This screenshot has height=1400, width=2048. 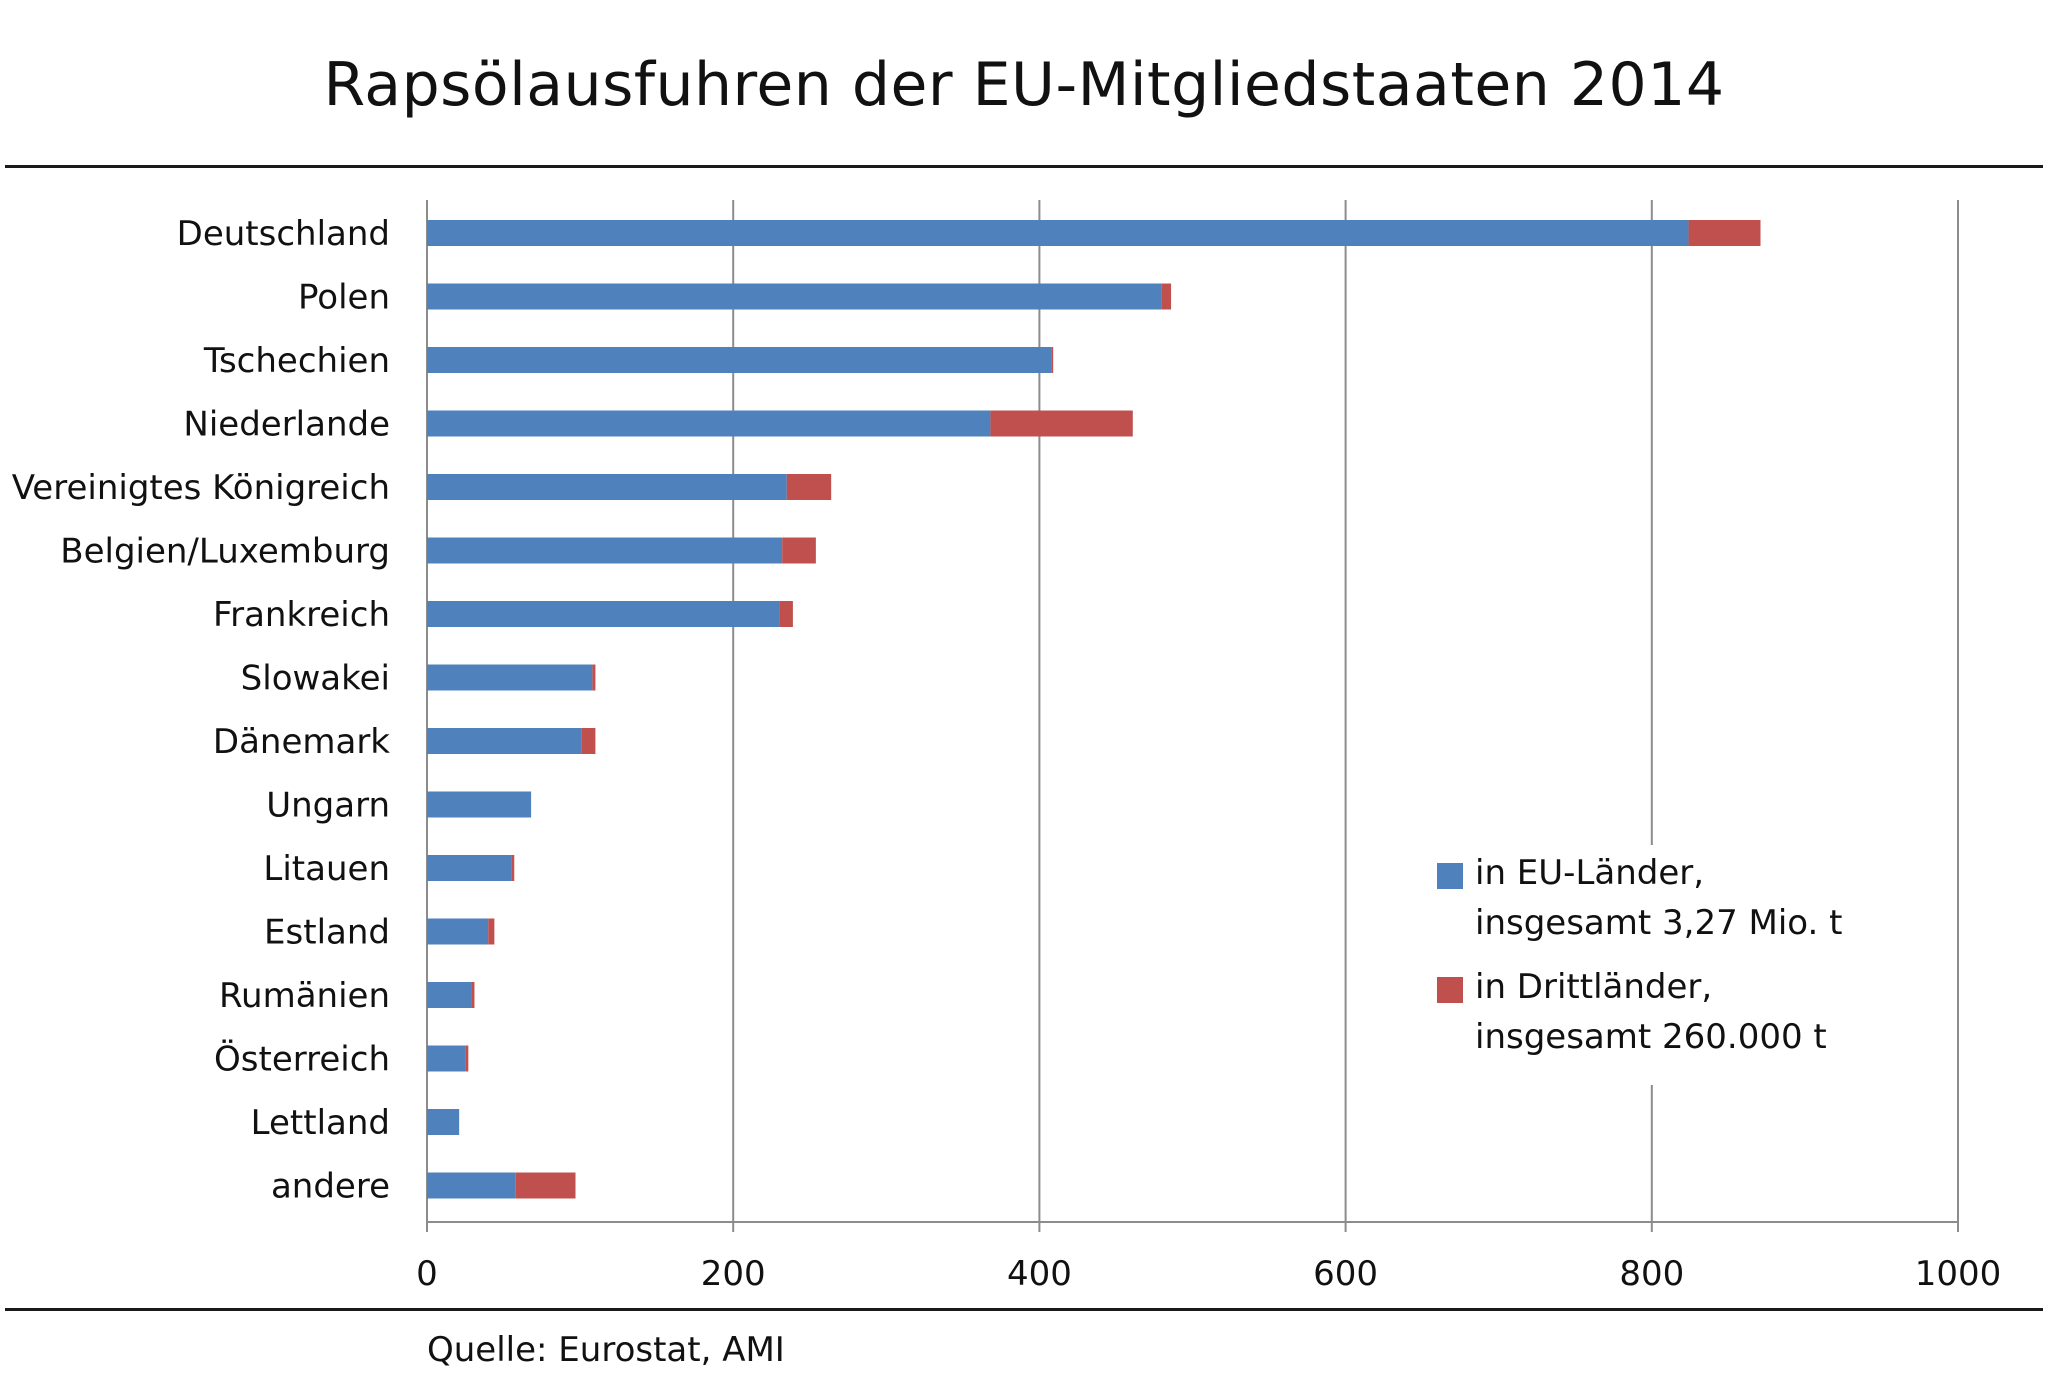 What do you see at coordinates (320, 1123) in the screenshot?
I see `category-label: Lettland` at bounding box center [320, 1123].